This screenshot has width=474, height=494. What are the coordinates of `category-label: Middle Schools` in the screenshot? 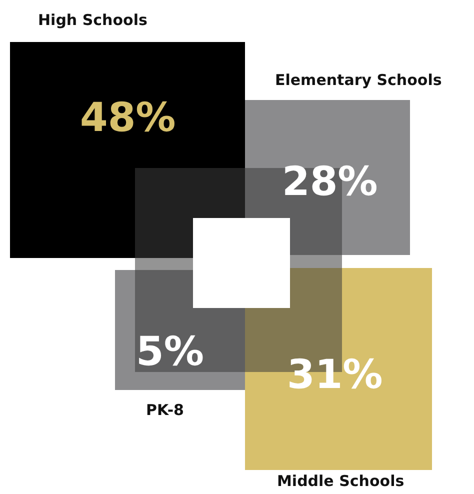 It's located at (340, 481).